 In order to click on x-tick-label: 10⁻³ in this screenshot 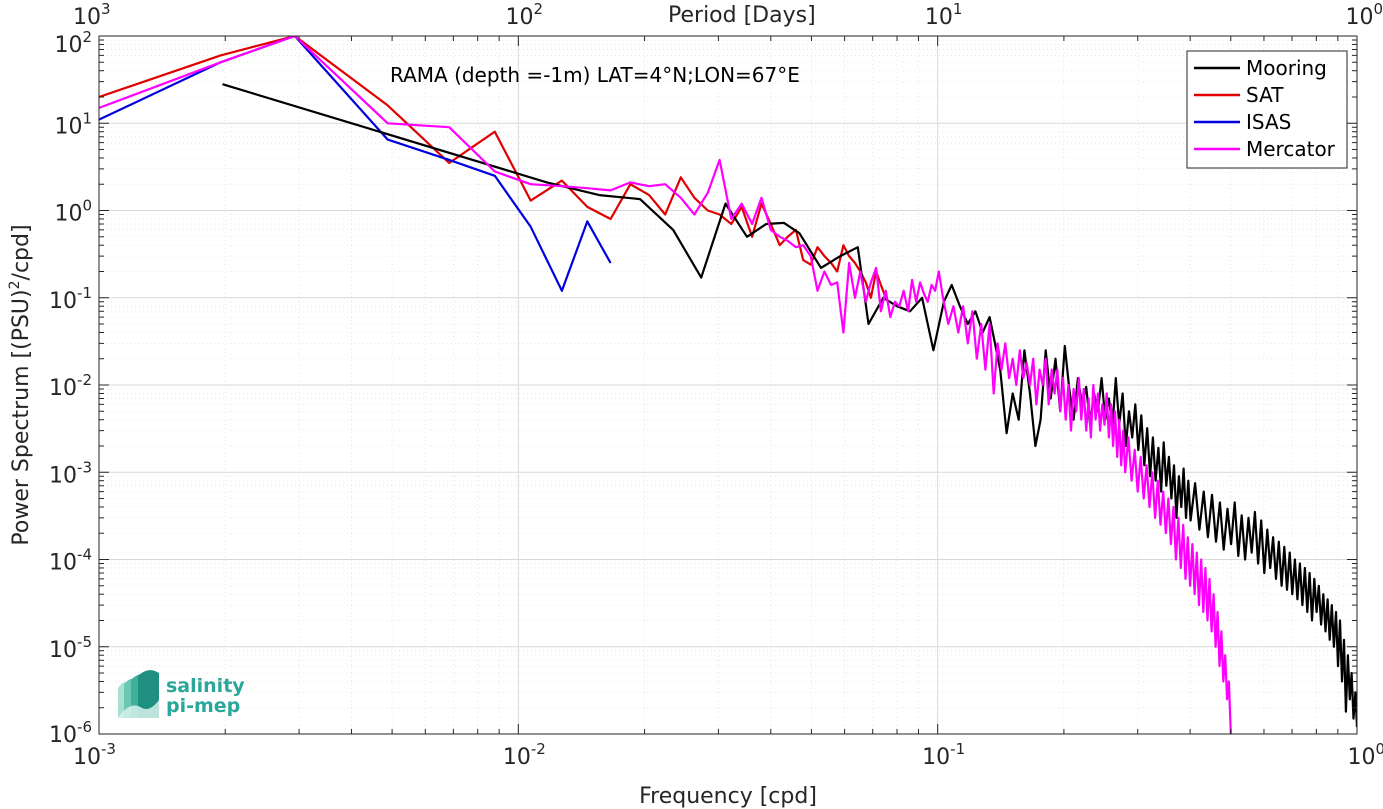, I will do `click(94, 755)`.